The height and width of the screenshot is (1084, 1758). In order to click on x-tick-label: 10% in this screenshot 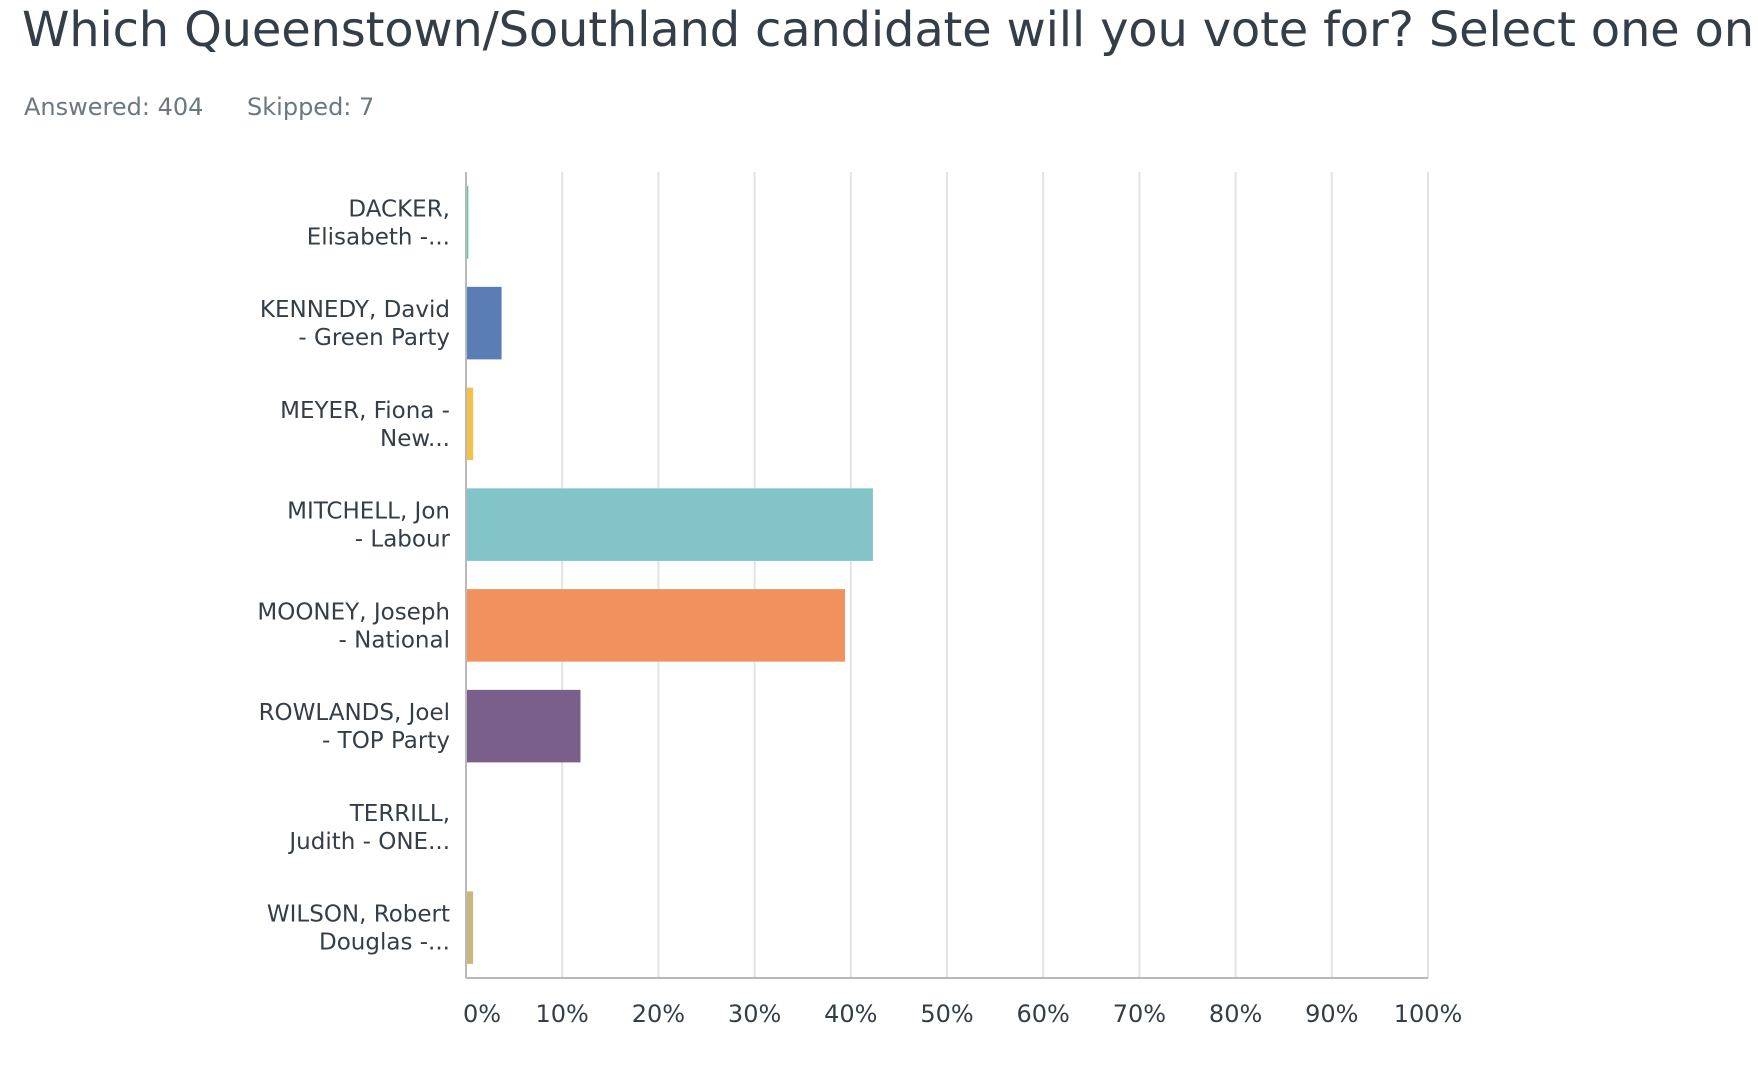, I will do `click(562, 1014)`.